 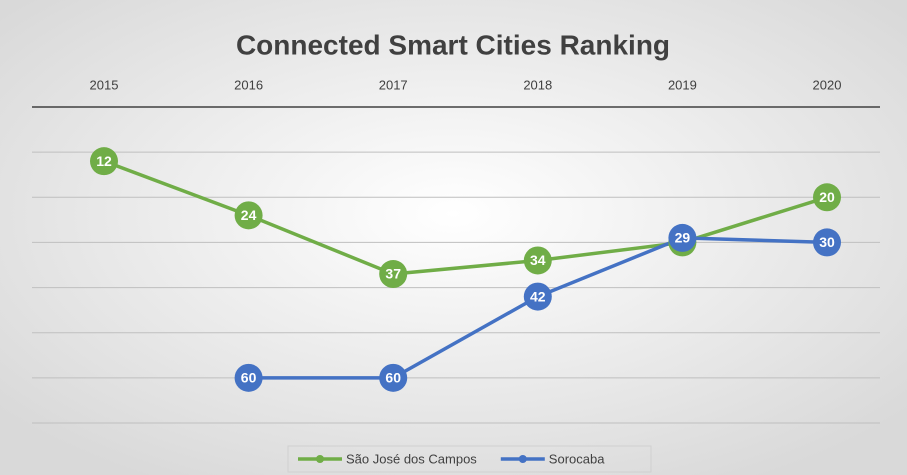 What do you see at coordinates (411, 458) in the screenshot?
I see `legend-label: São José dos Campos` at bounding box center [411, 458].